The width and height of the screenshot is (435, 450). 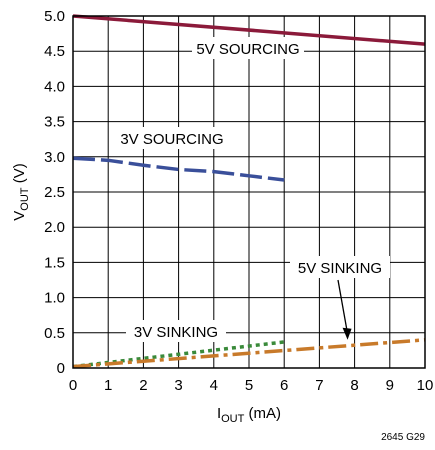 I want to click on annotation-bg-5v-sinking, so click(x=340, y=267).